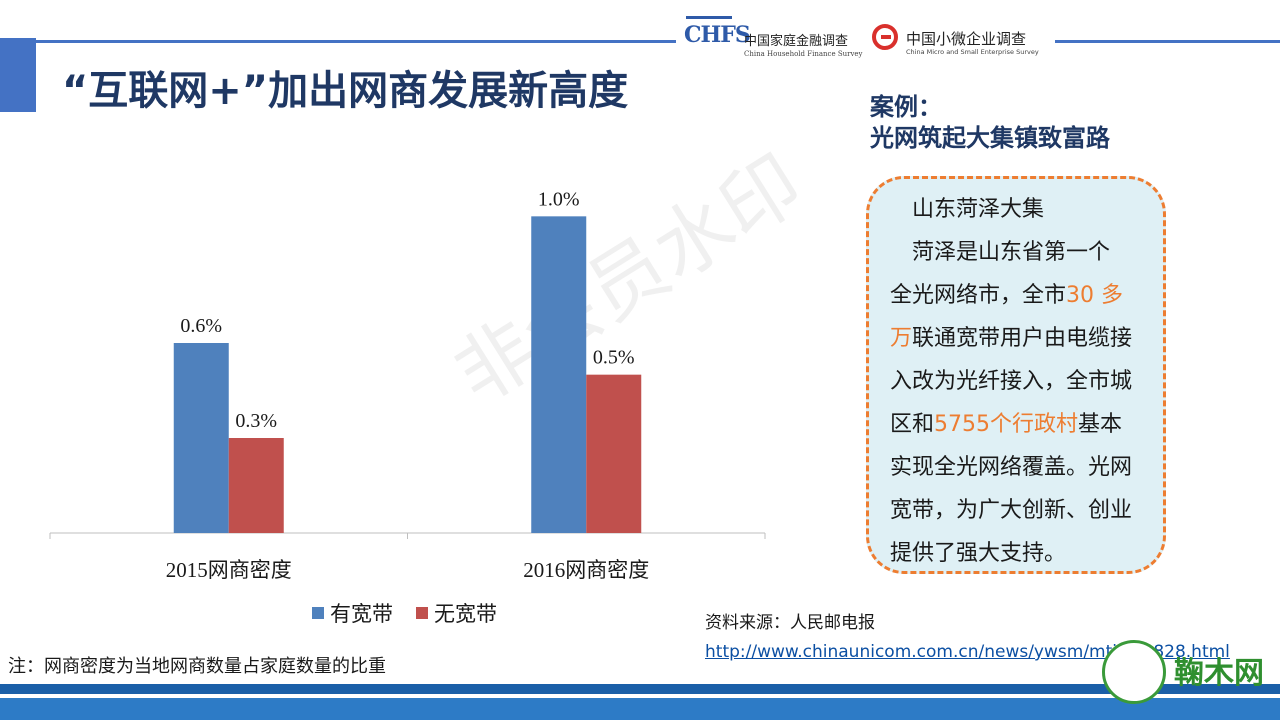 Image resolution: width=1280 pixels, height=720 pixels. What do you see at coordinates (1095, 295) in the screenshot?
I see `case-highlight: 30 多` at bounding box center [1095, 295].